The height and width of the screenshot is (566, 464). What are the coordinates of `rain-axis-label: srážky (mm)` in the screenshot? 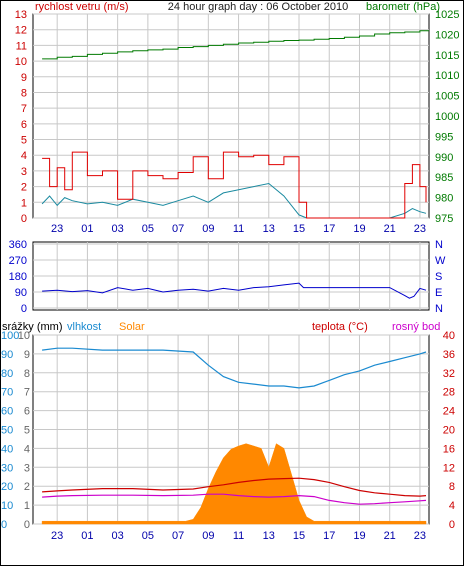 It's located at (32, 327).